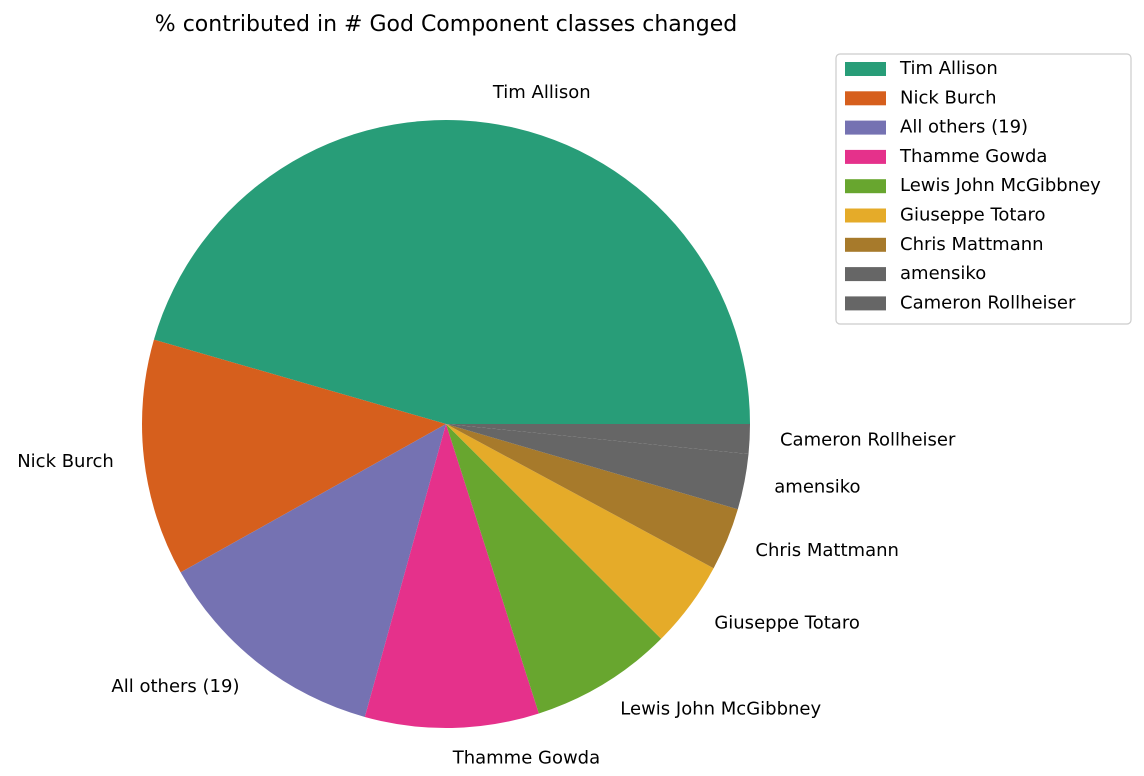  I want to click on legend-swatch-lewis-john-mcgibbney, so click(865, 186).